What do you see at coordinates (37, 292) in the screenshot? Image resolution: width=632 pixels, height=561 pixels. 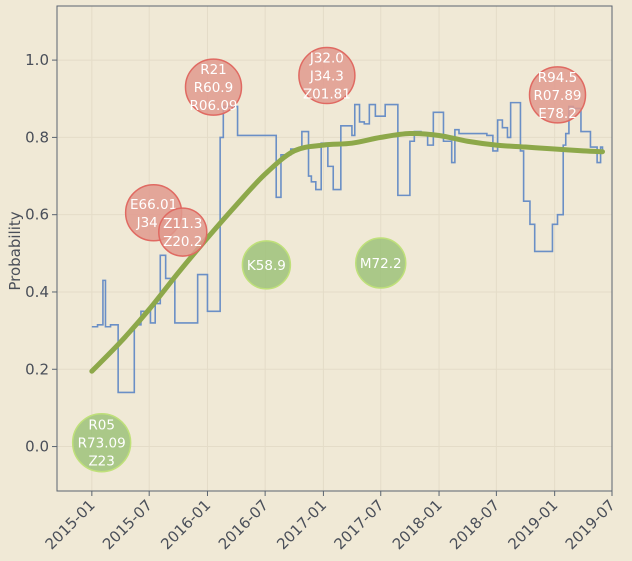 I see `y-tick-label: 0.4` at bounding box center [37, 292].